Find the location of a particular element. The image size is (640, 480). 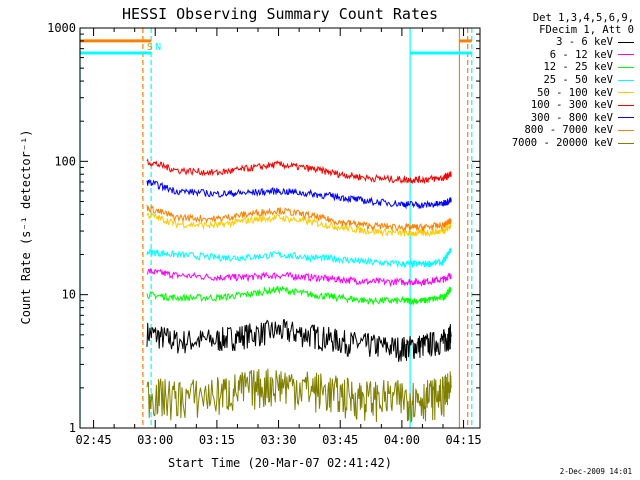

x-tick-label: 03:00 is located at coordinates (155, 440).